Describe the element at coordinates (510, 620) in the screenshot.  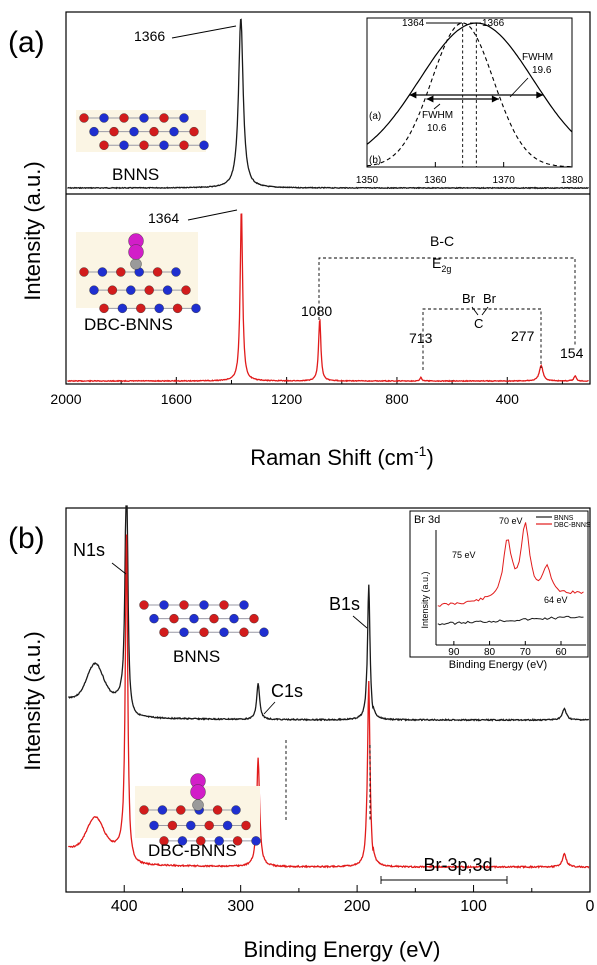
I see `inset-b-bnns-line` at that location.